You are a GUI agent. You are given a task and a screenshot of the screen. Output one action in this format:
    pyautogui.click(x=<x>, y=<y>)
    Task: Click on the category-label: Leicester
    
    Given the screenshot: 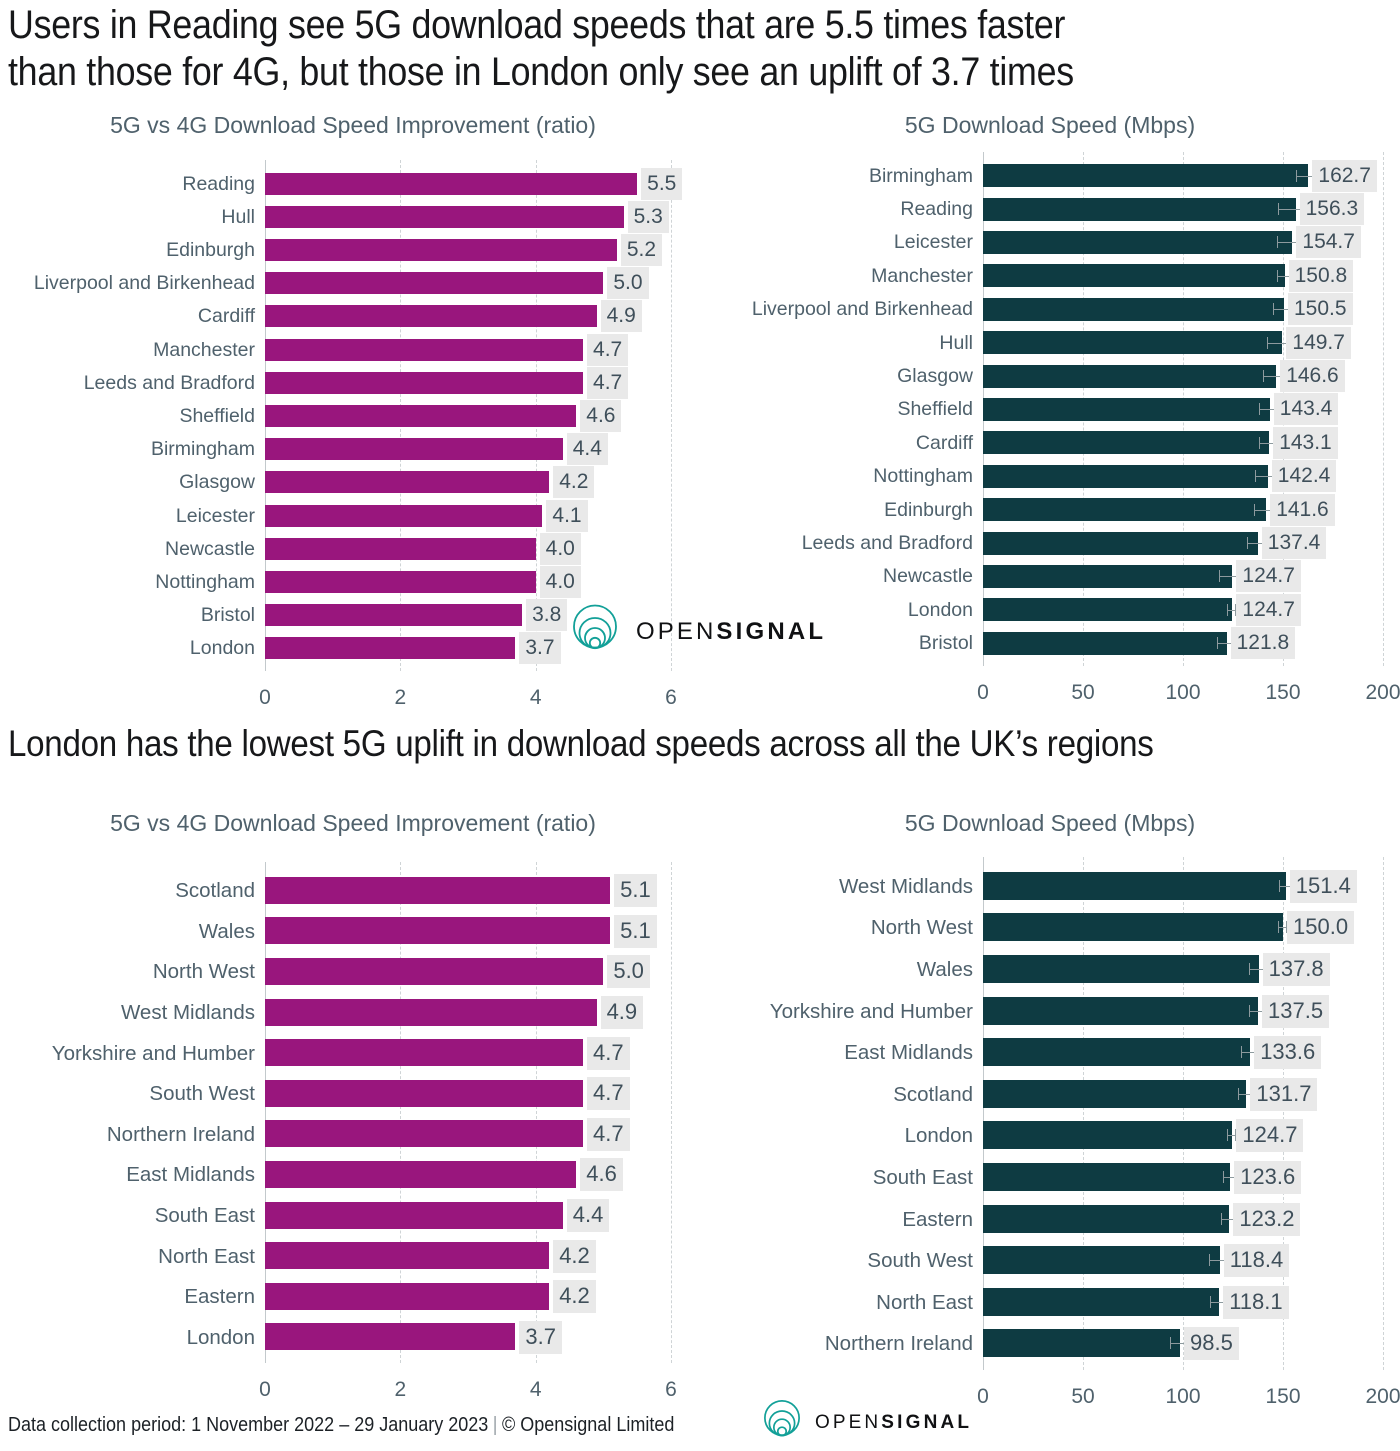 What is the action you would take?
    pyautogui.click(x=215, y=515)
    